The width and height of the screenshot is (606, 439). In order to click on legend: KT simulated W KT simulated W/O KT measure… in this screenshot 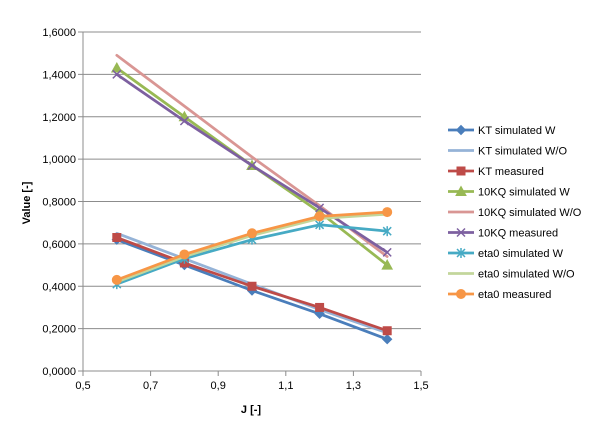, I will do `click(515, 212)`.